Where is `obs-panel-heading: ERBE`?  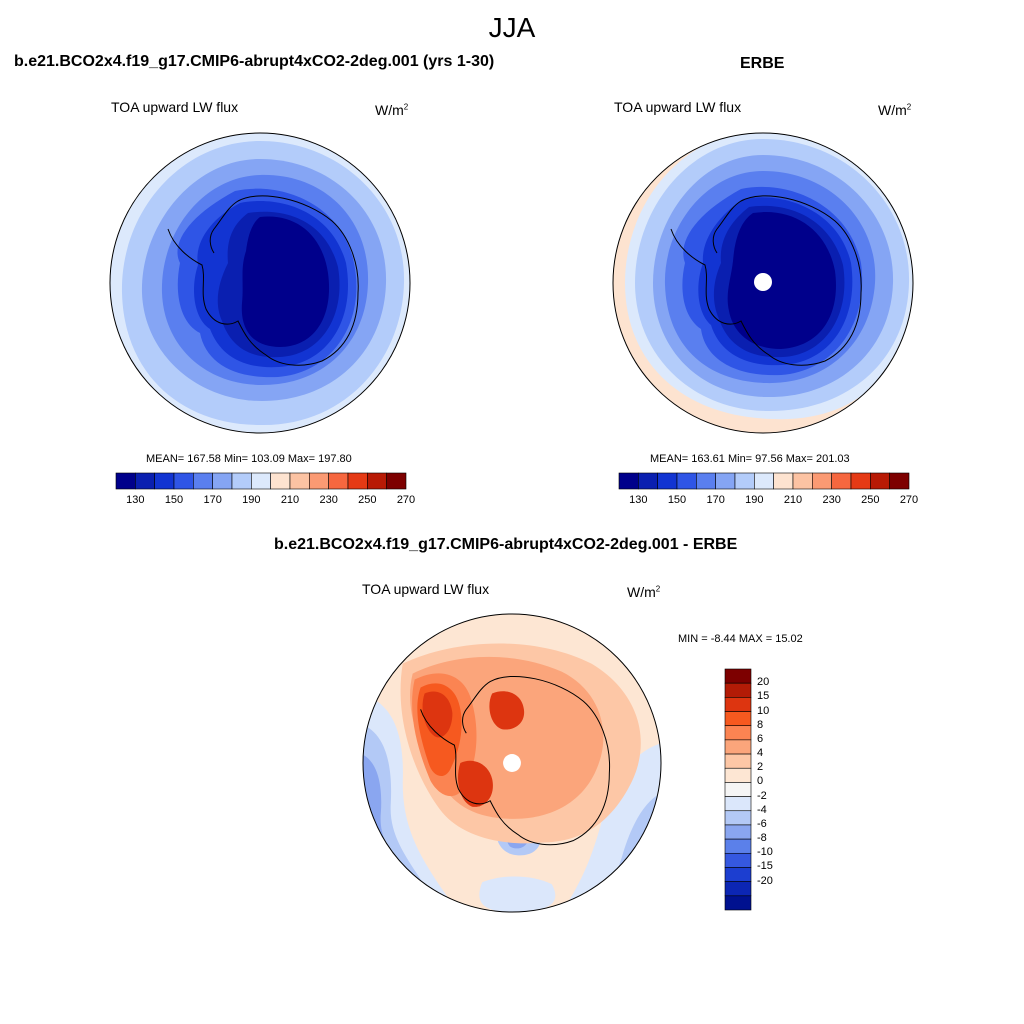
obs-panel-heading: ERBE is located at coordinates (762, 63).